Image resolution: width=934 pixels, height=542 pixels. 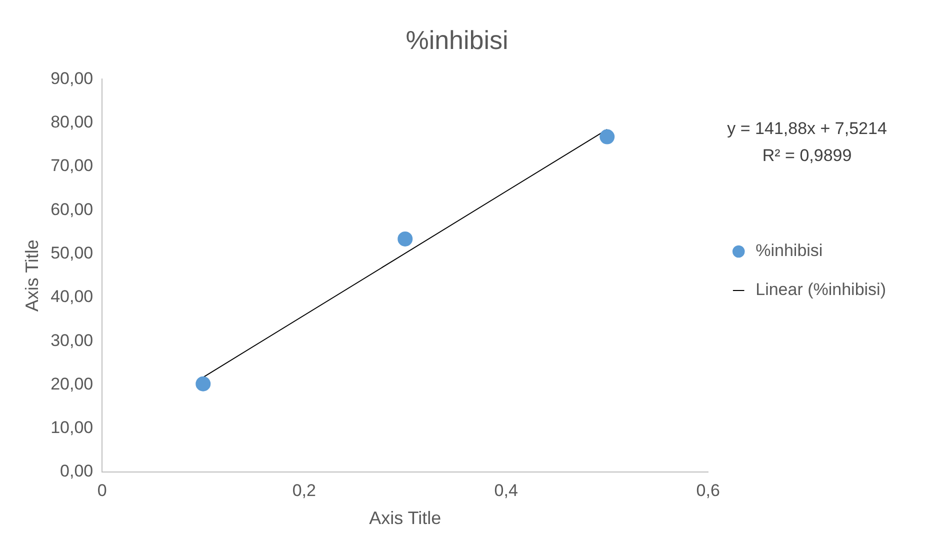 I want to click on x-axis-title: Axis Title, so click(x=405, y=518).